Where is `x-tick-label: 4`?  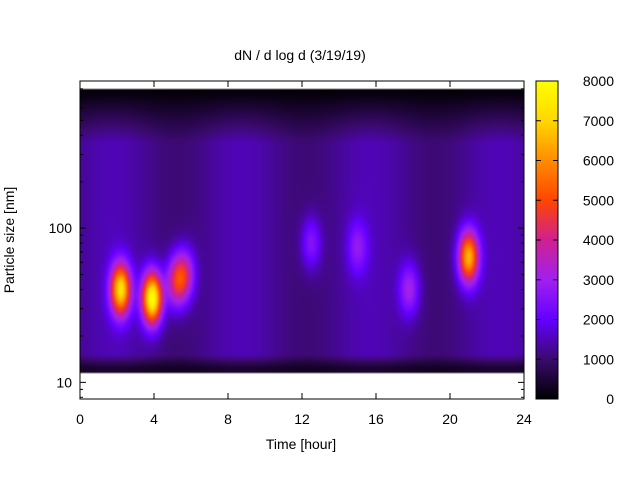
x-tick-label: 4 is located at coordinates (154, 419).